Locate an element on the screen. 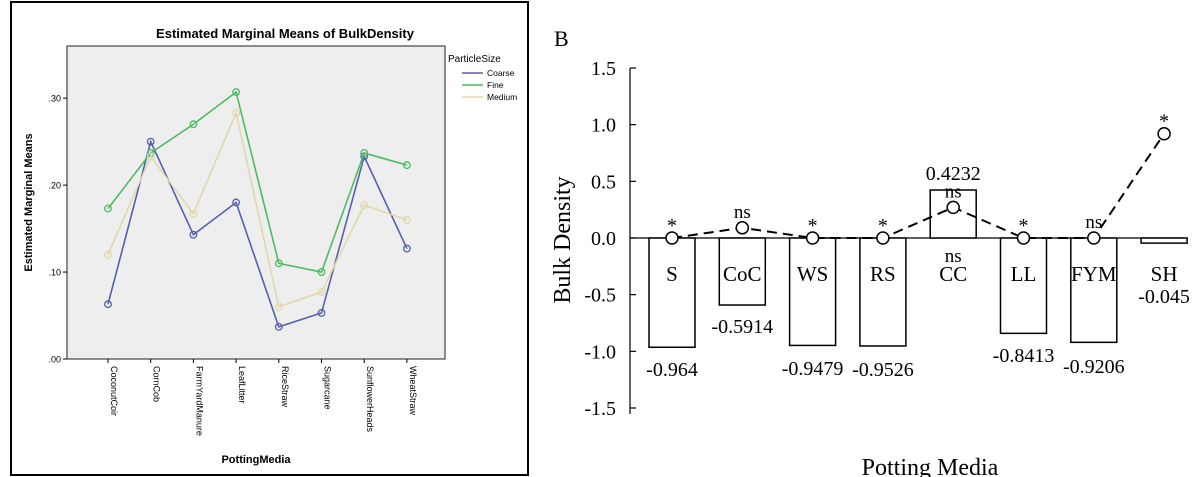  bar-s is located at coordinates (672, 293).